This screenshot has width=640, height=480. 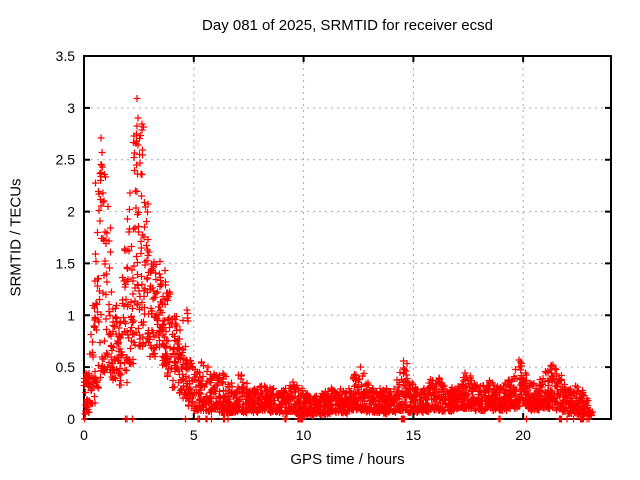 What do you see at coordinates (84, 435) in the screenshot?
I see `x-tick-label: 0` at bounding box center [84, 435].